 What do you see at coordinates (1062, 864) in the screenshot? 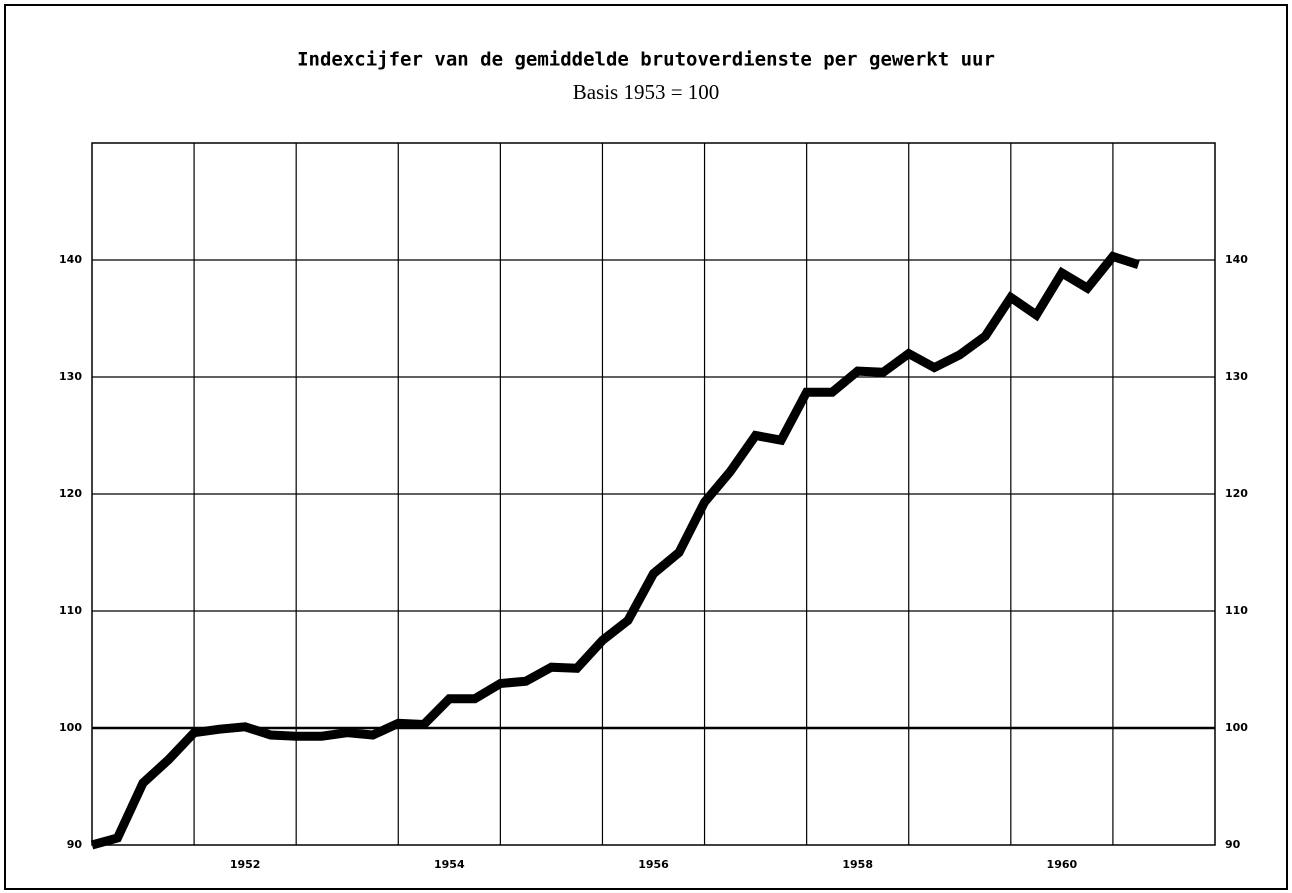
I see `x-tick-label: 1960` at bounding box center [1062, 864].